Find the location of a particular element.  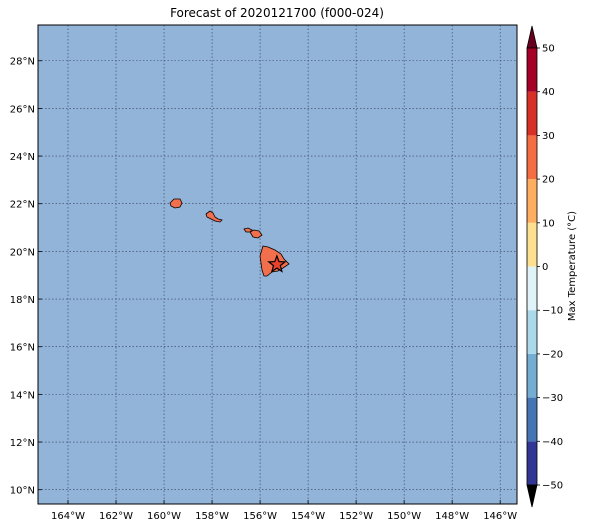

colorbar-tick-label: 50 is located at coordinates (548, 49).